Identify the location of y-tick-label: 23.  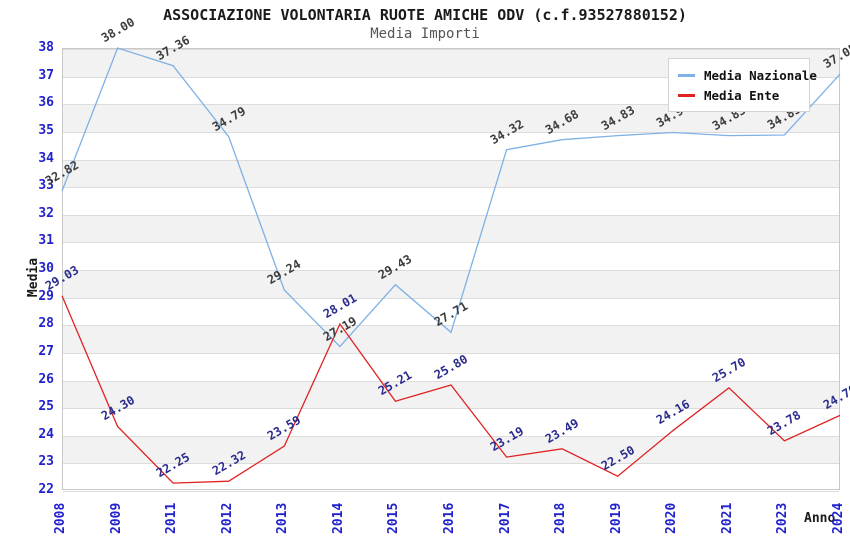
(46, 462).